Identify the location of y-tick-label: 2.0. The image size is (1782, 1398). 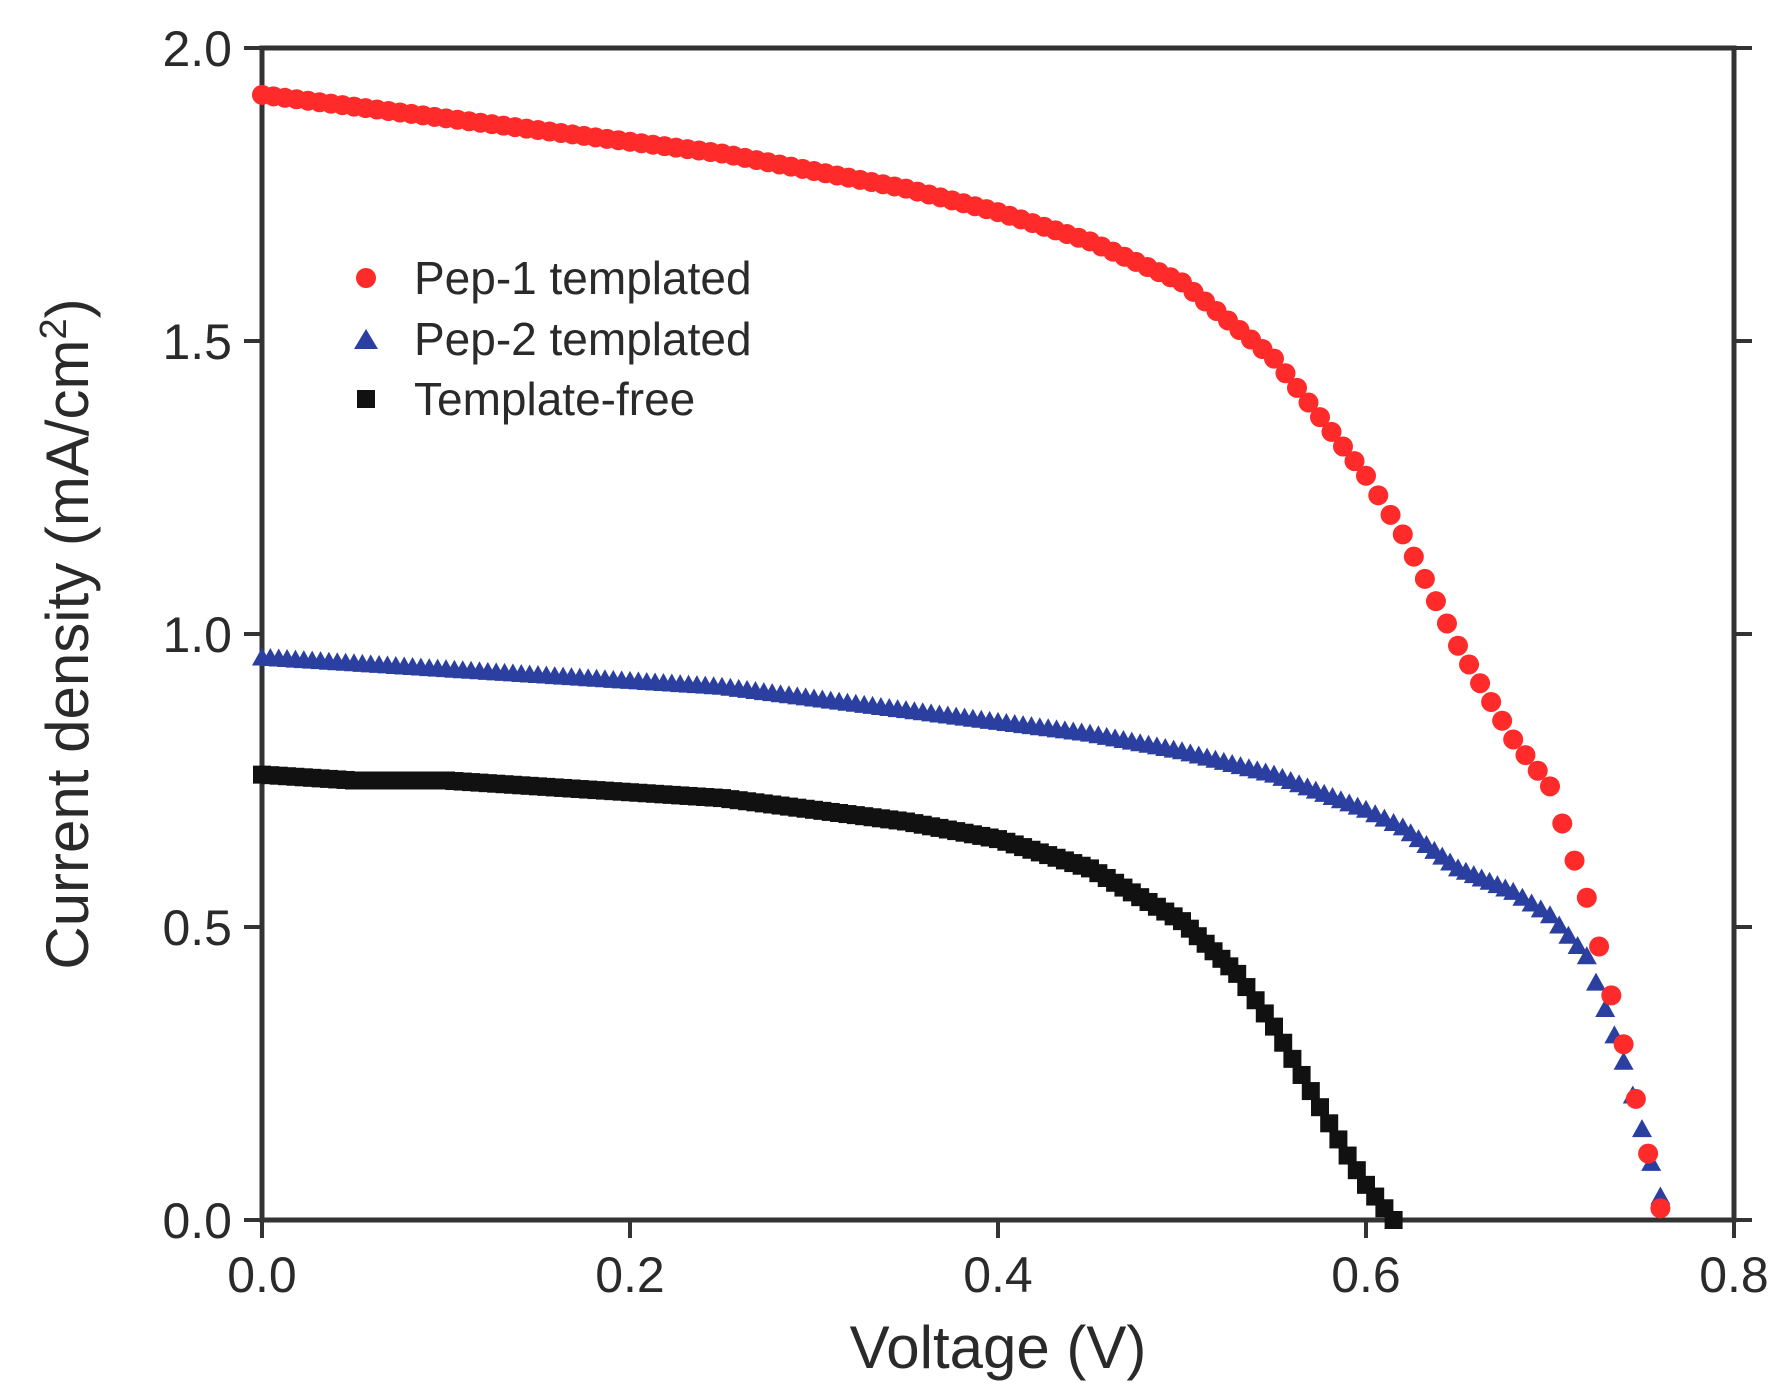
(197, 49).